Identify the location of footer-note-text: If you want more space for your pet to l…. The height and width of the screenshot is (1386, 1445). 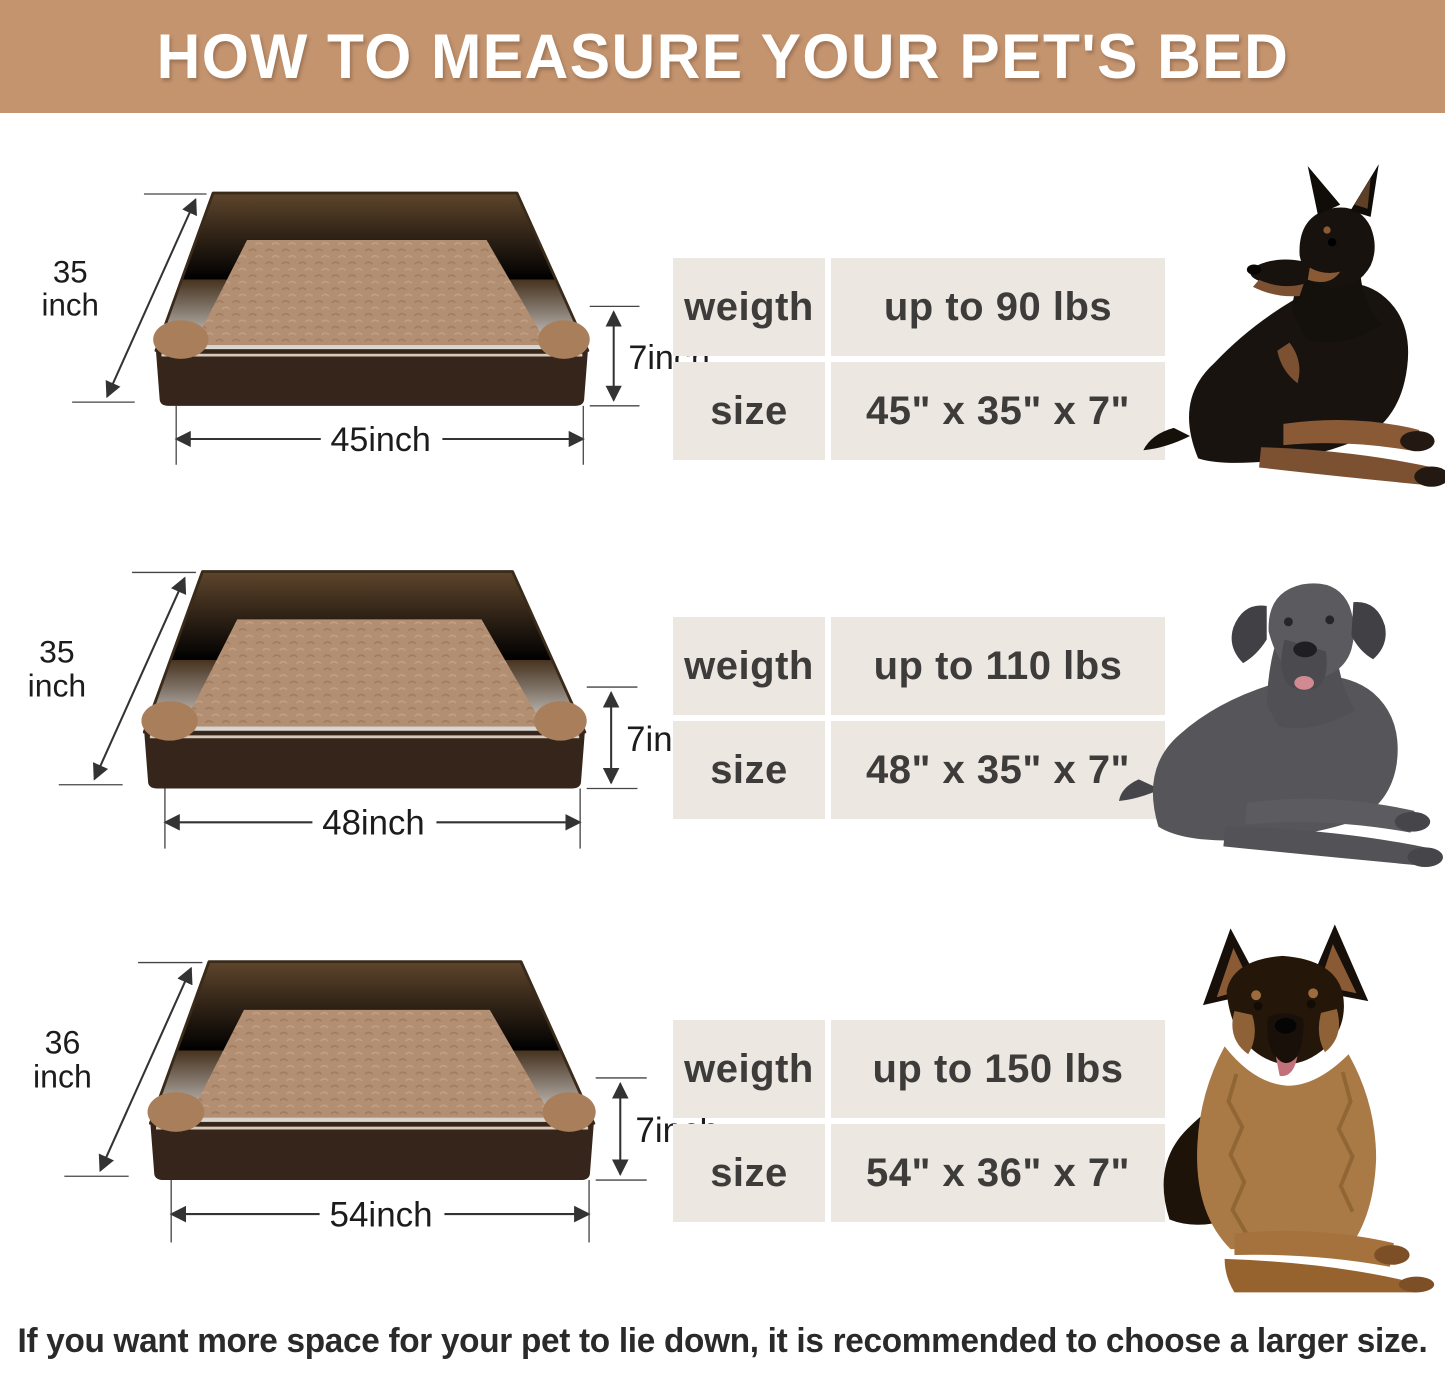
(722, 1341).